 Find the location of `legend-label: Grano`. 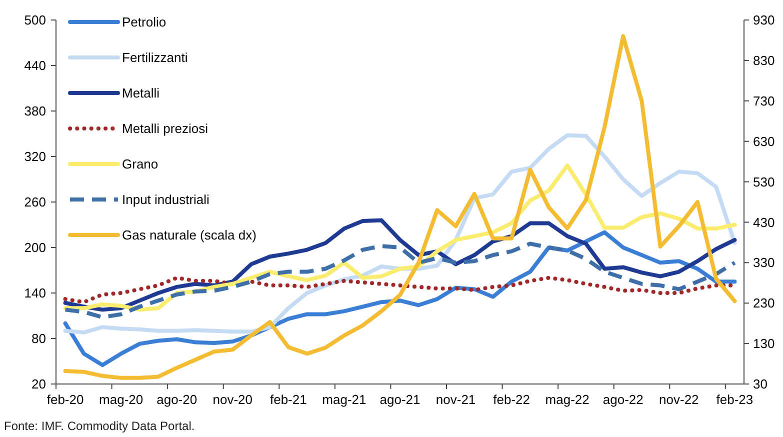

legend-label: Grano is located at coordinates (140, 164).